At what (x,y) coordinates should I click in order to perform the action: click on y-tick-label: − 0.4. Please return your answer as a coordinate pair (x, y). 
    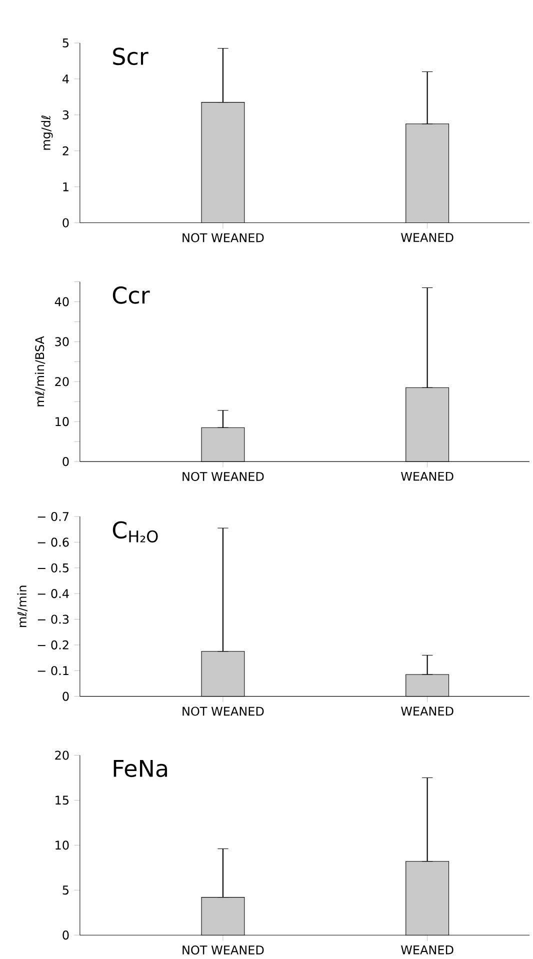
    Looking at the image, I should click on (53, 593).